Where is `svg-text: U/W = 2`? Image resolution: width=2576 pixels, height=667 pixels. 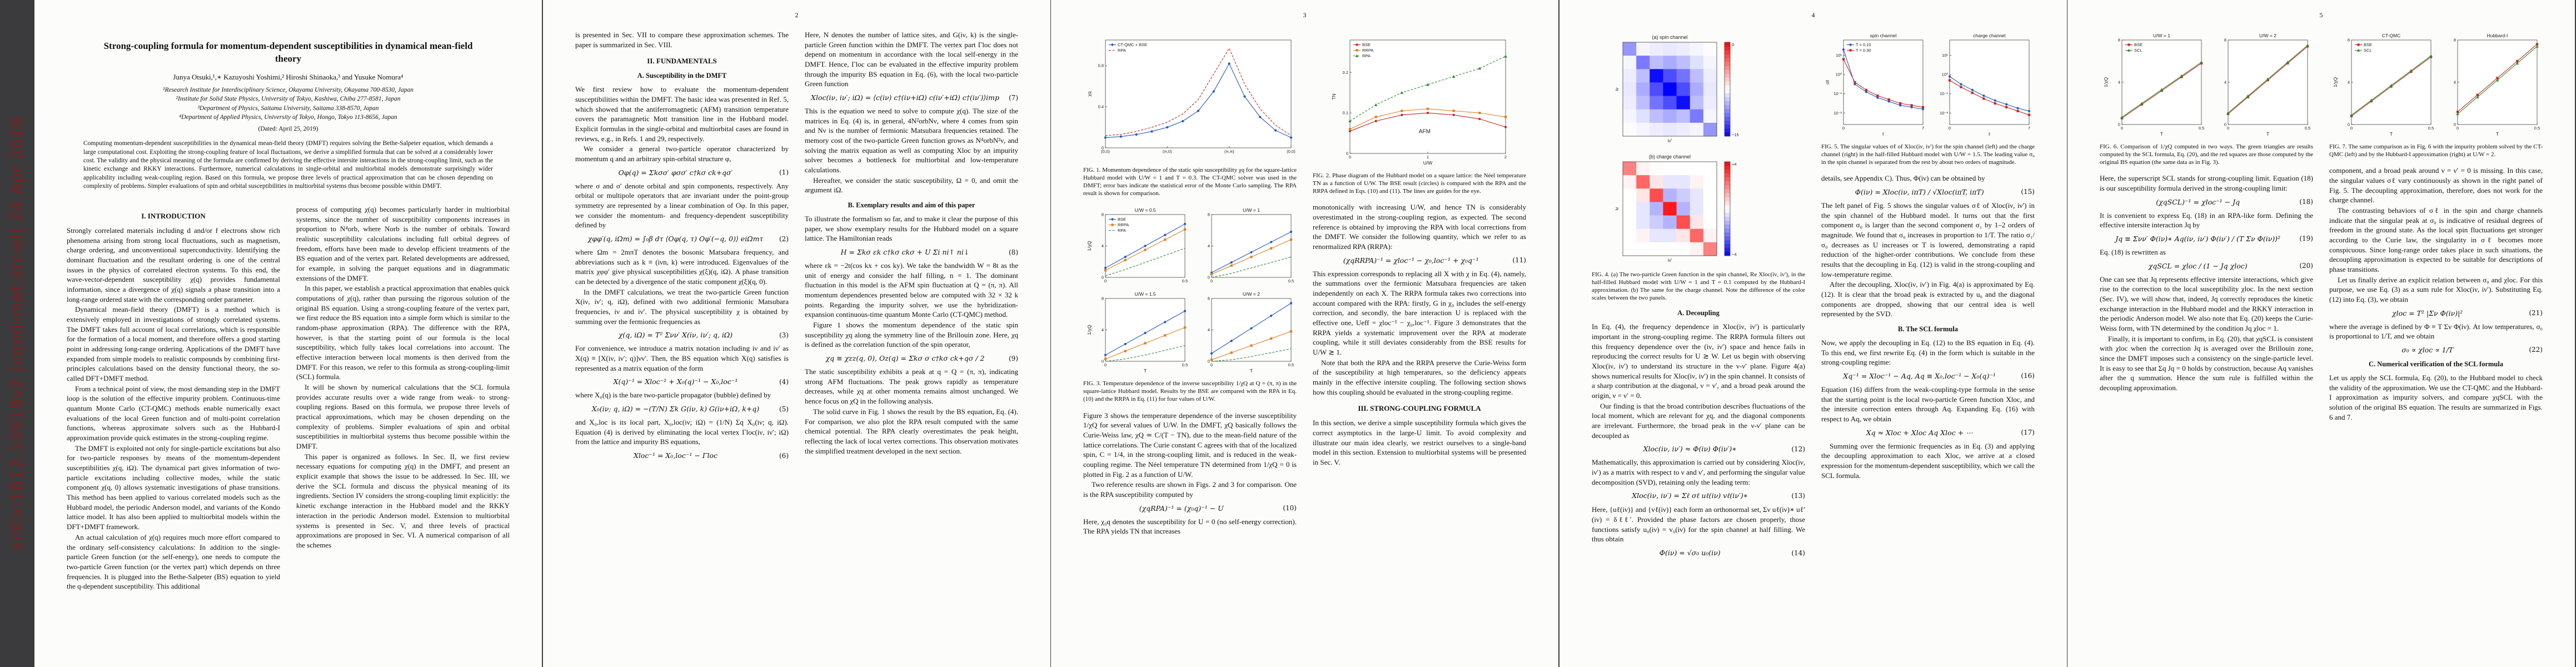 svg-text: U/W = 2 is located at coordinates (1251, 294).